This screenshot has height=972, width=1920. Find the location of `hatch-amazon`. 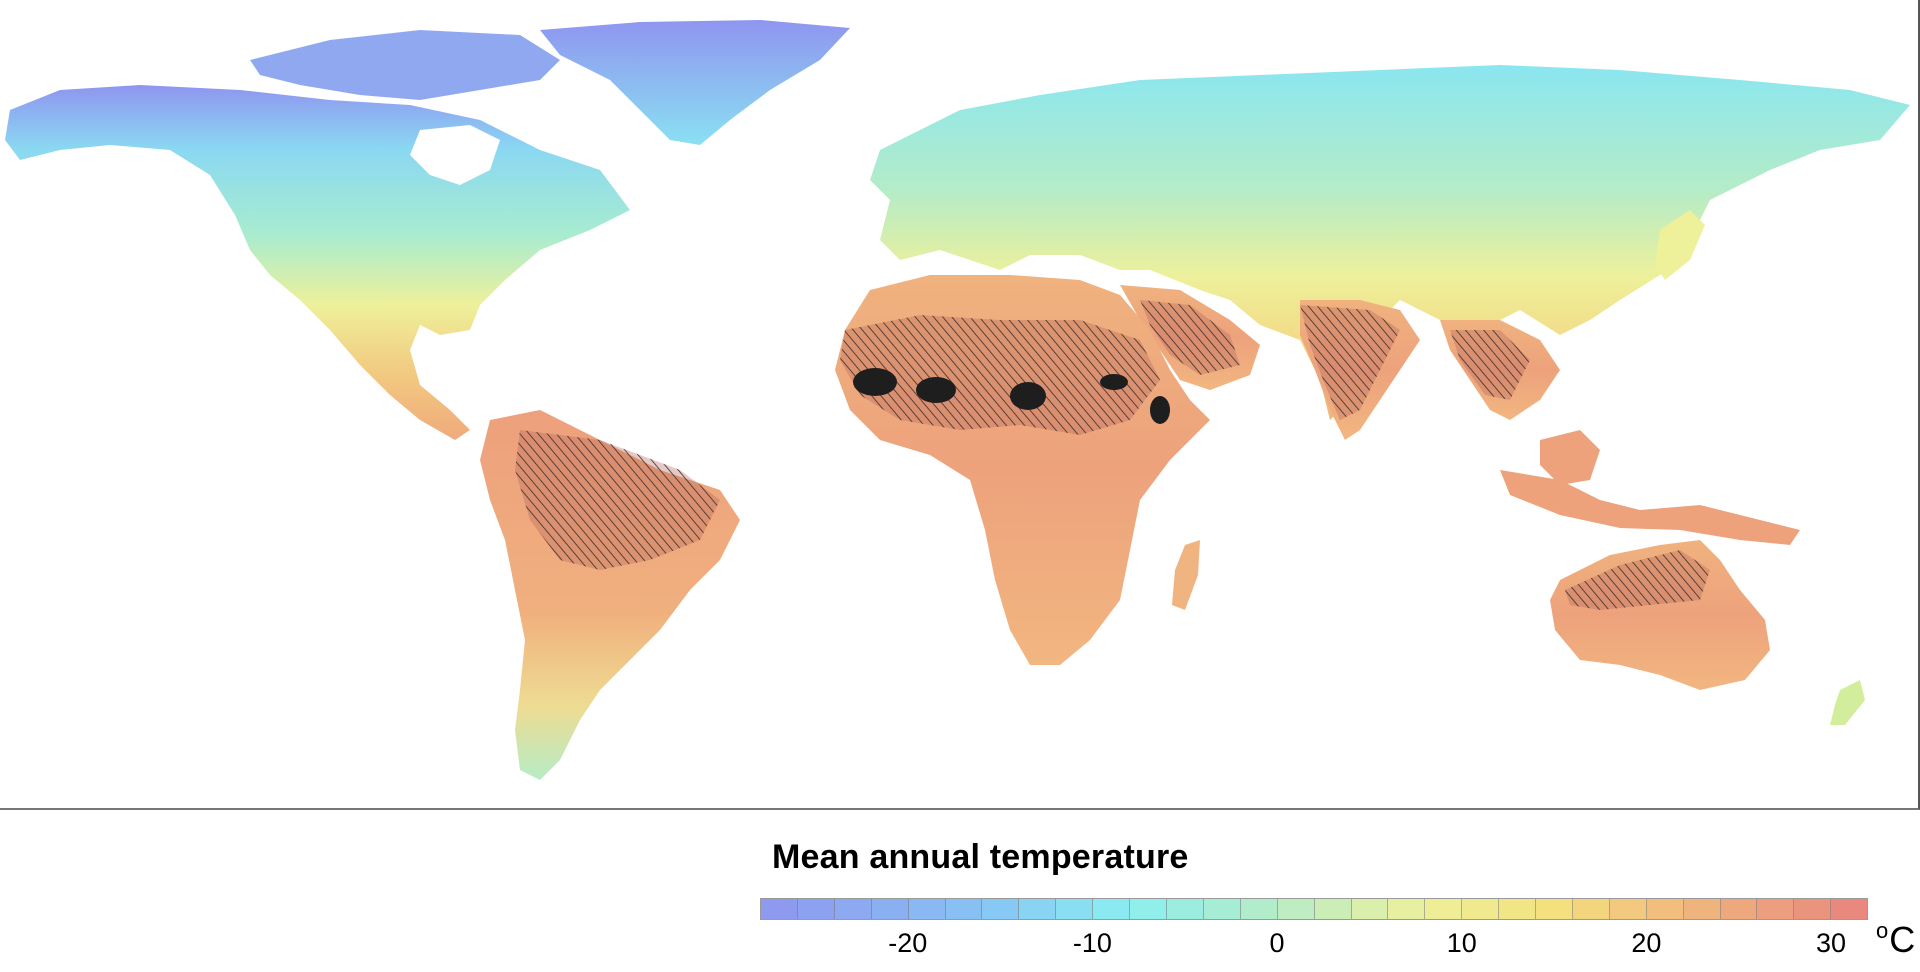

hatch-amazon is located at coordinates (617, 500).